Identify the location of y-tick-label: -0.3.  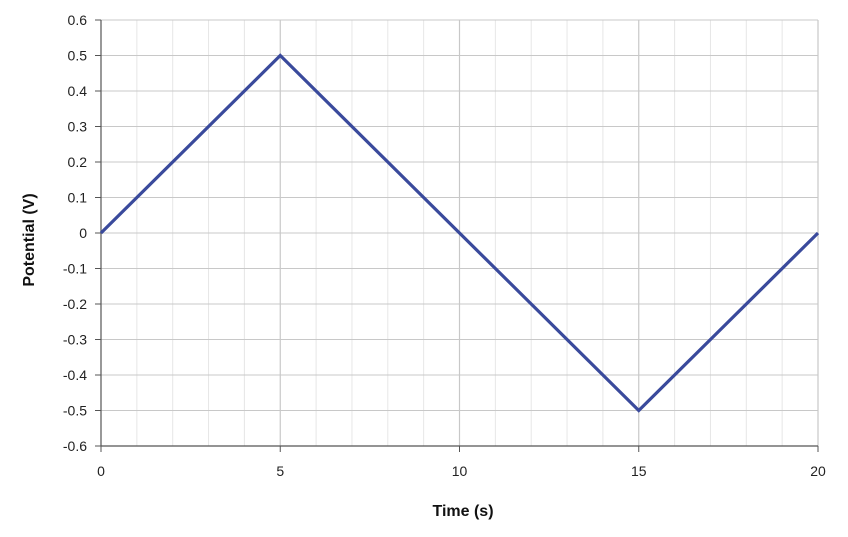
(75, 340).